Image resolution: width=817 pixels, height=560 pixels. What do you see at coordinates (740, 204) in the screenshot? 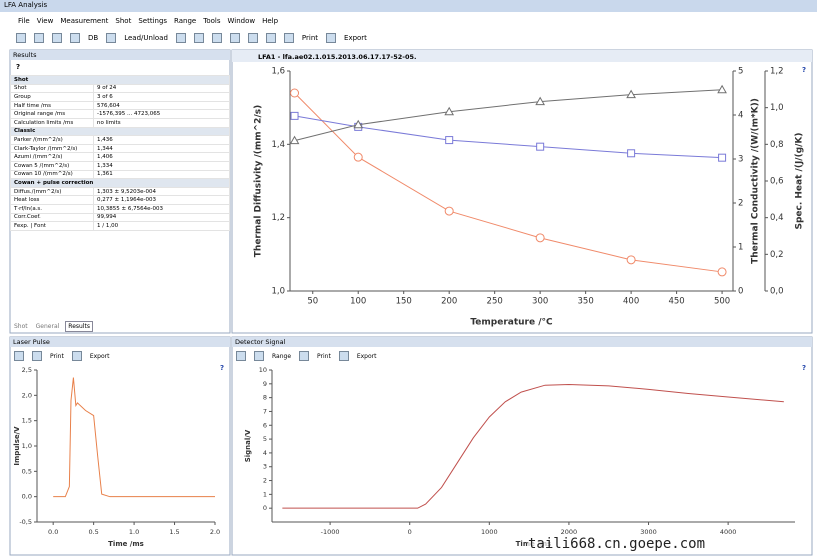
I see `y2-tick-label: 2` at bounding box center [740, 204].